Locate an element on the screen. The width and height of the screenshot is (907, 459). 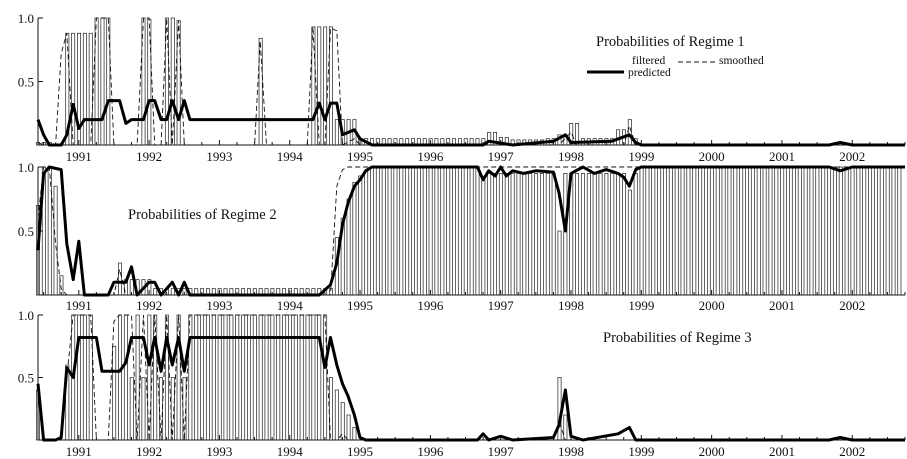
x-tick-label: 2000 is located at coordinates (712, 451).